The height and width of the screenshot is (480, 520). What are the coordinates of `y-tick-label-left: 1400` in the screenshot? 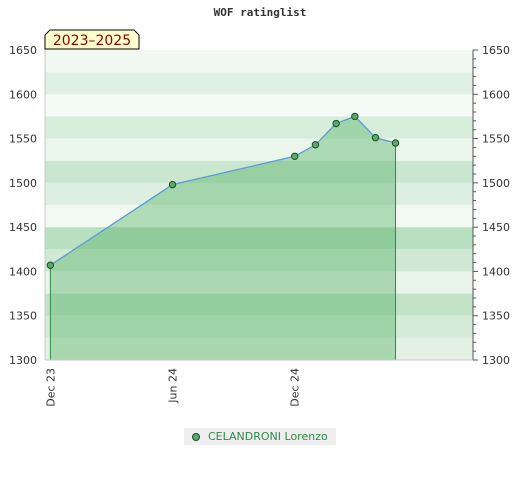 It's located at (23, 271).